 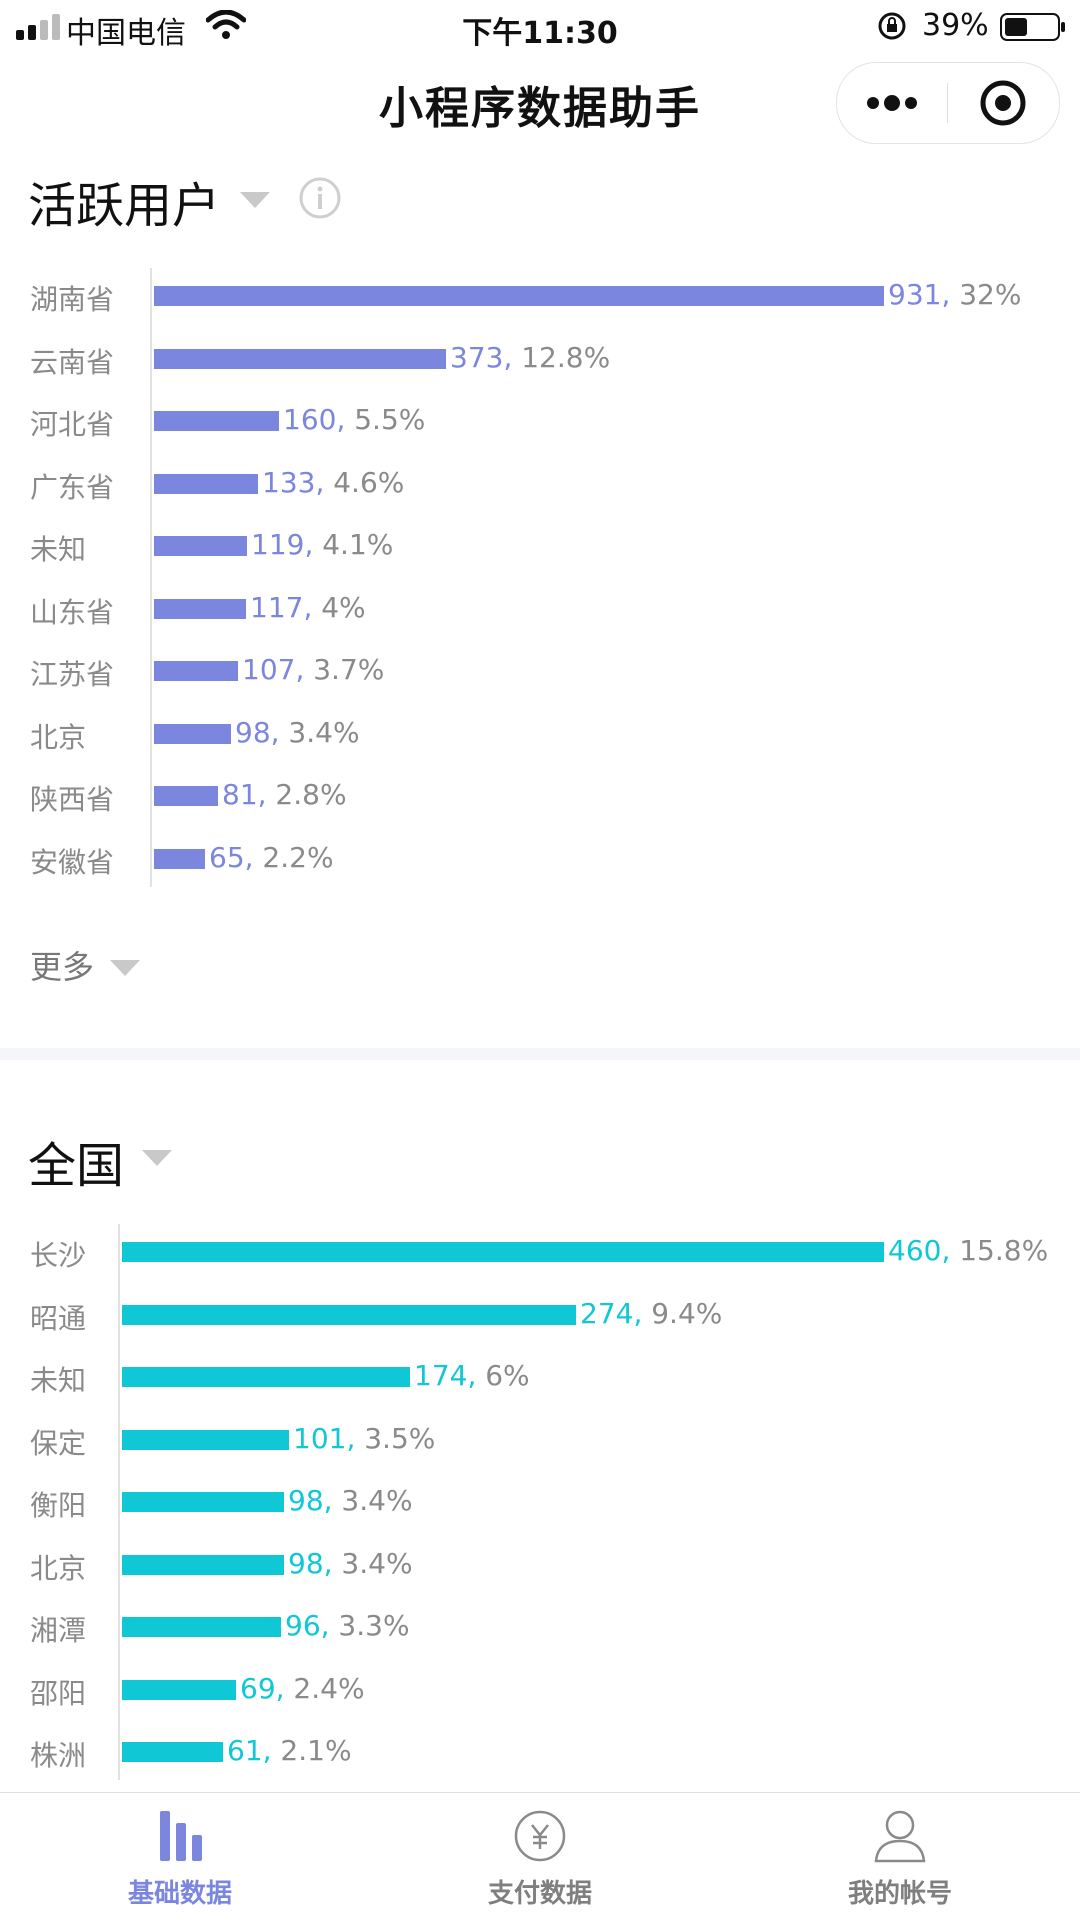 I want to click on bar-category-label: 山东省, so click(x=72, y=612).